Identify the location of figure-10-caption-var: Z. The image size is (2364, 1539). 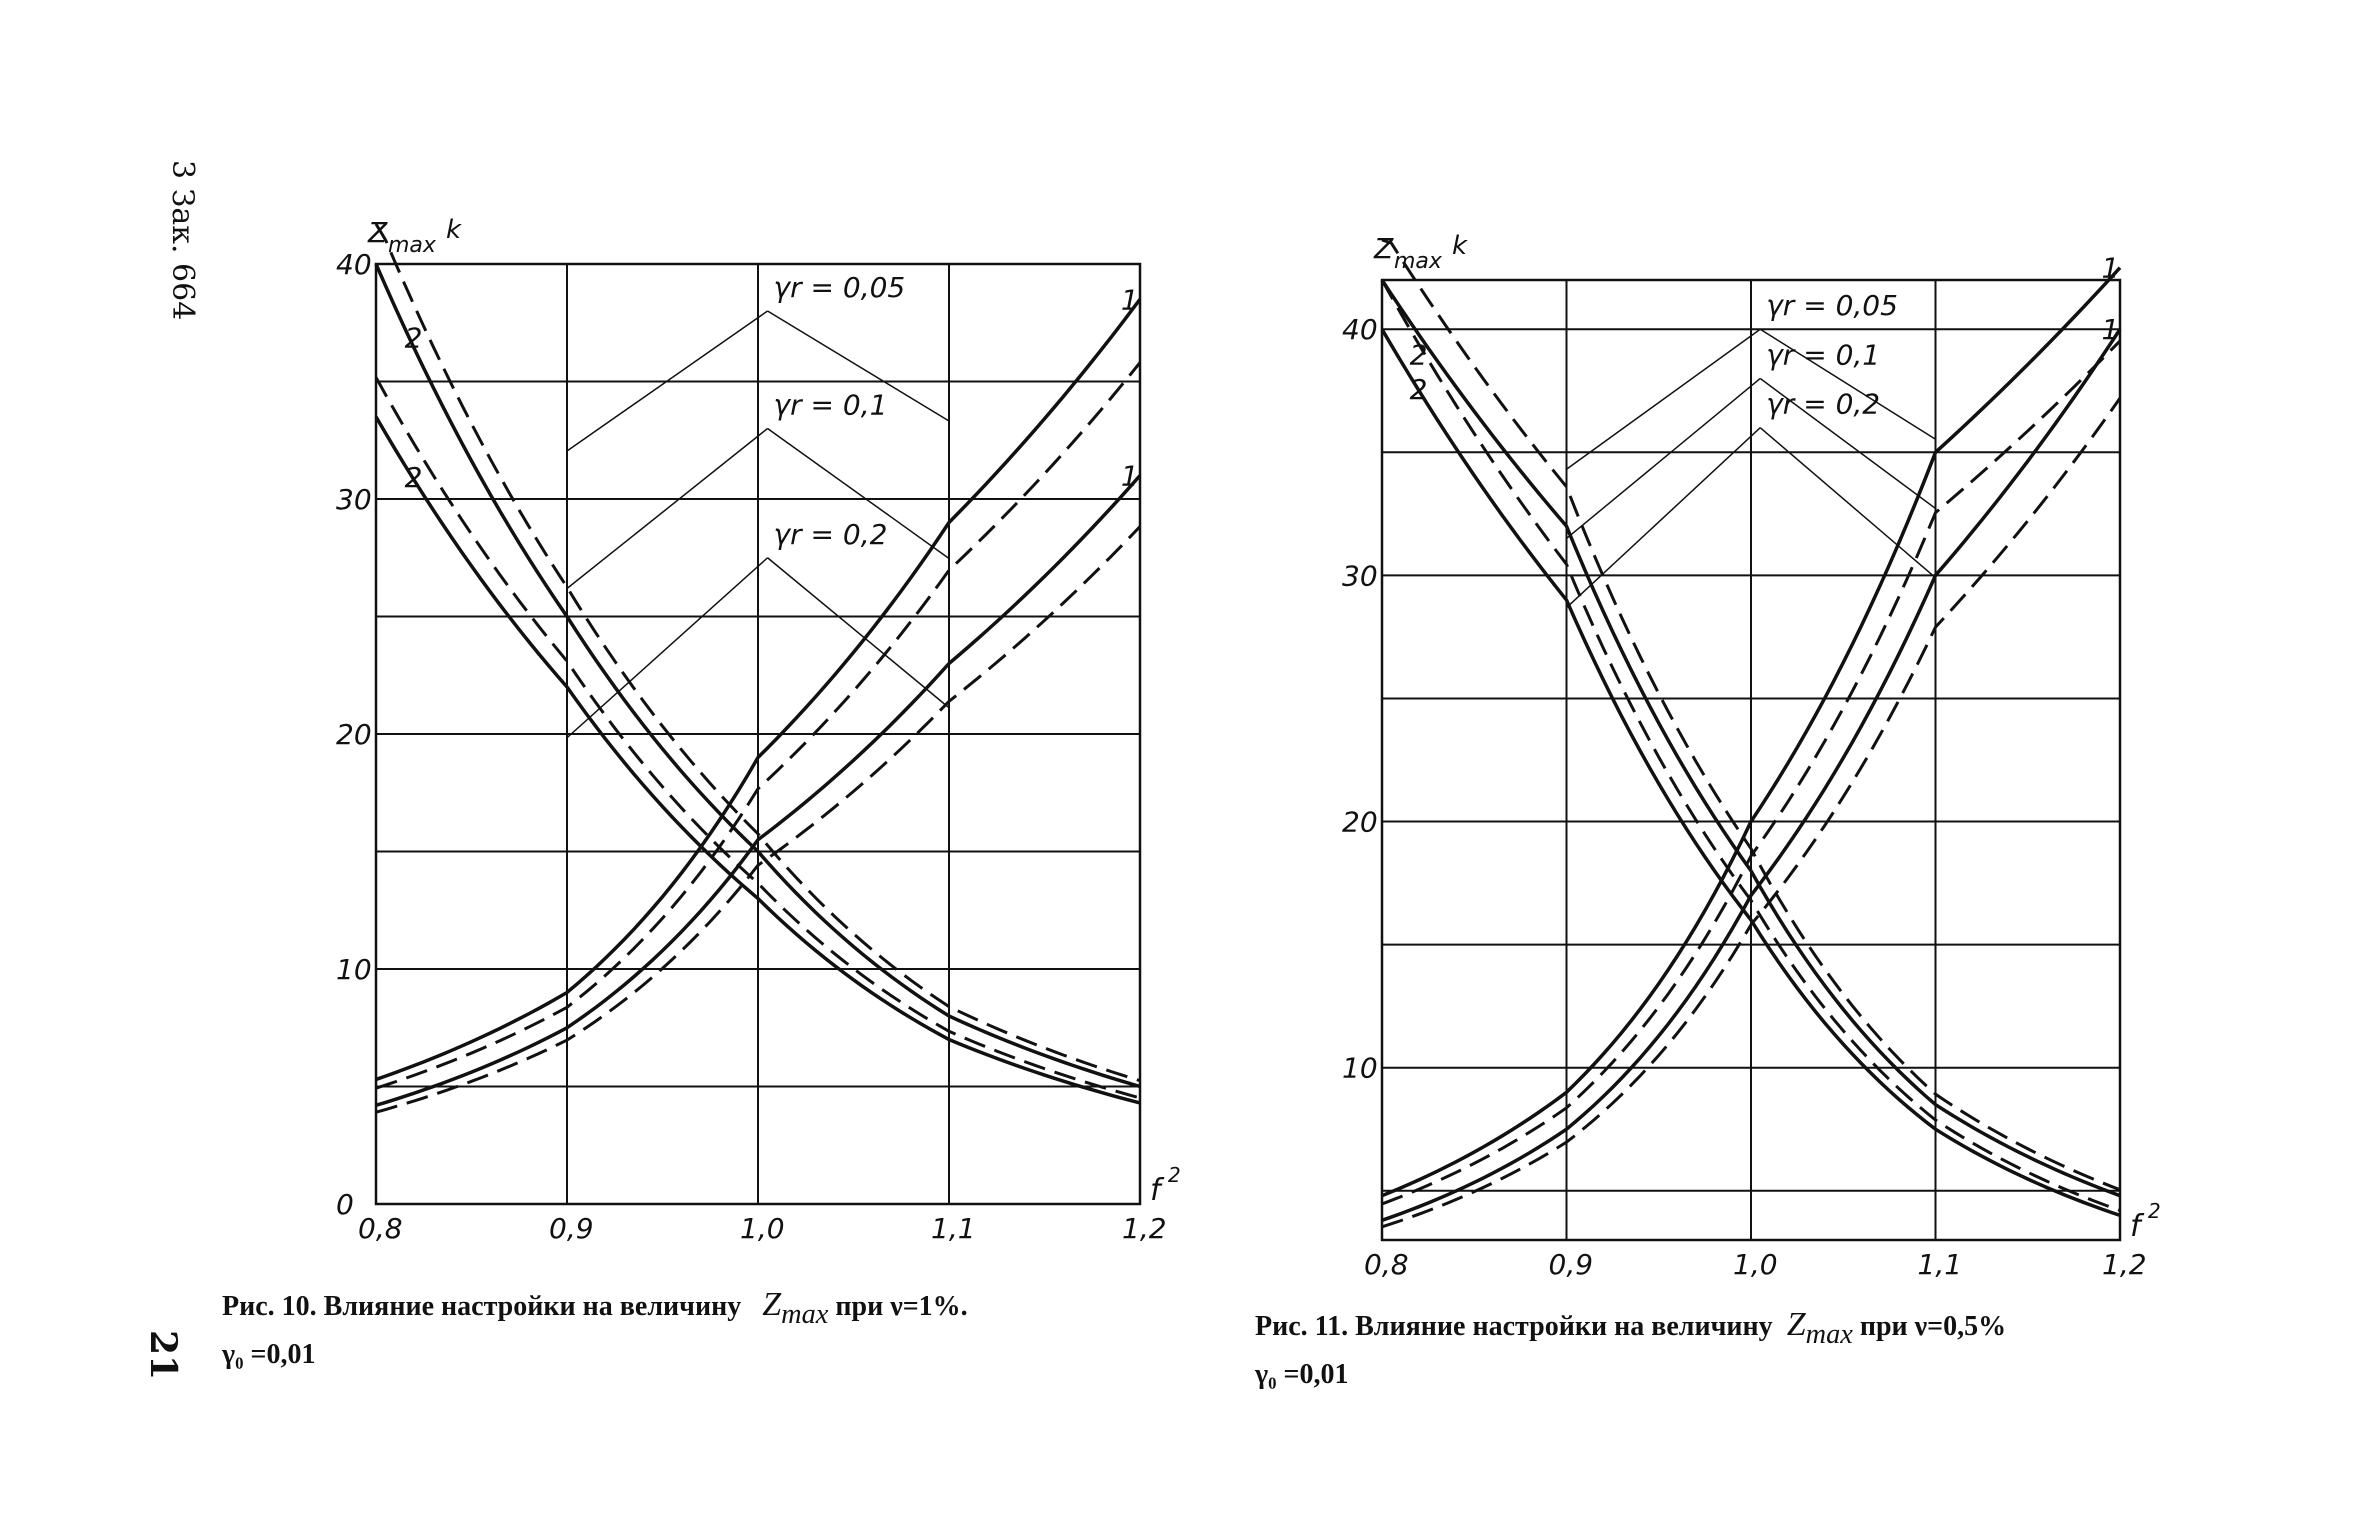
(772, 1304).